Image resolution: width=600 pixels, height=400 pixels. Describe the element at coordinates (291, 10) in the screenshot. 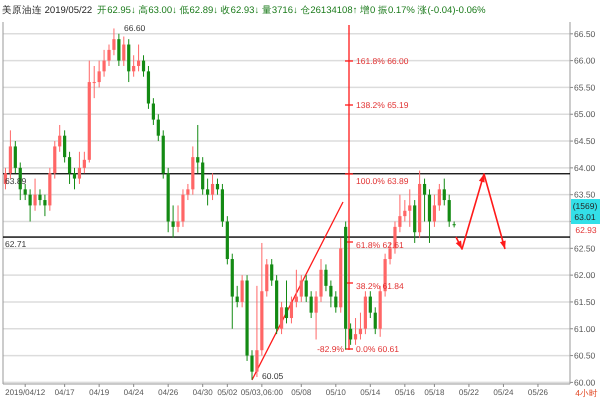

I see `chart-subtitle: 开62.95↓ 高63.00↓ 低62.89↓ 收62.93↓ 量3716↓ 仓26134108↑ 增0 振0.17% 涨(-0.04)-0.06%` at that location.